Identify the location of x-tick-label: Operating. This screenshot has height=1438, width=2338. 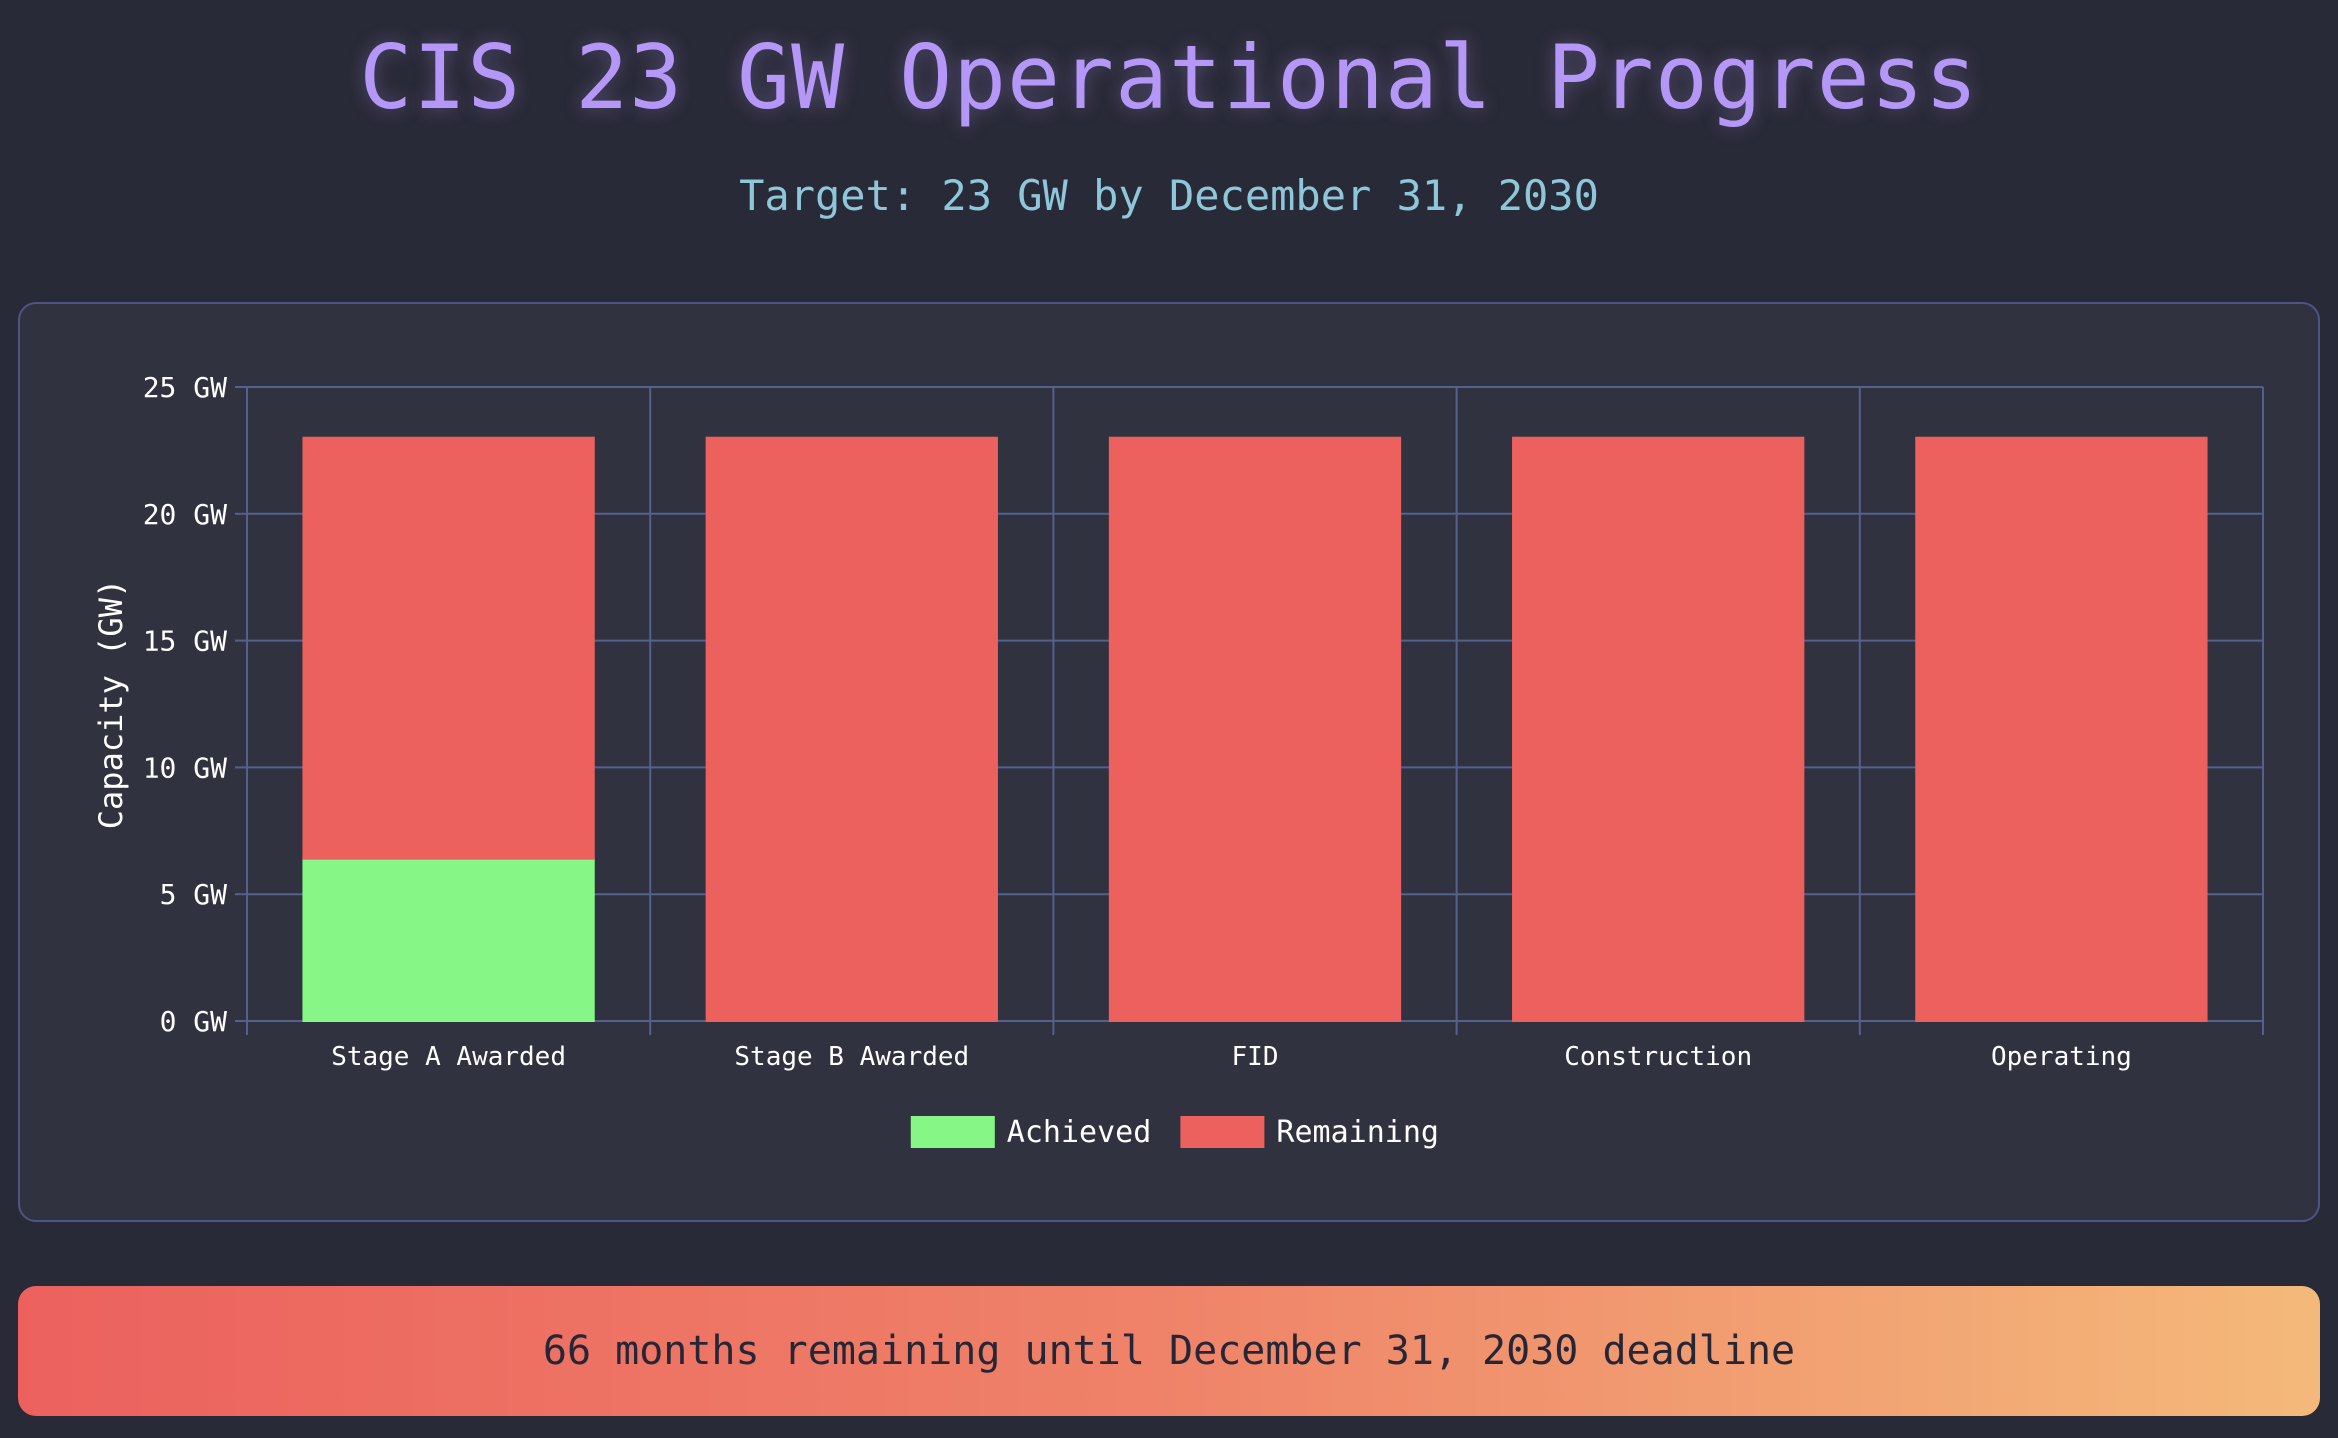
(2061, 1057).